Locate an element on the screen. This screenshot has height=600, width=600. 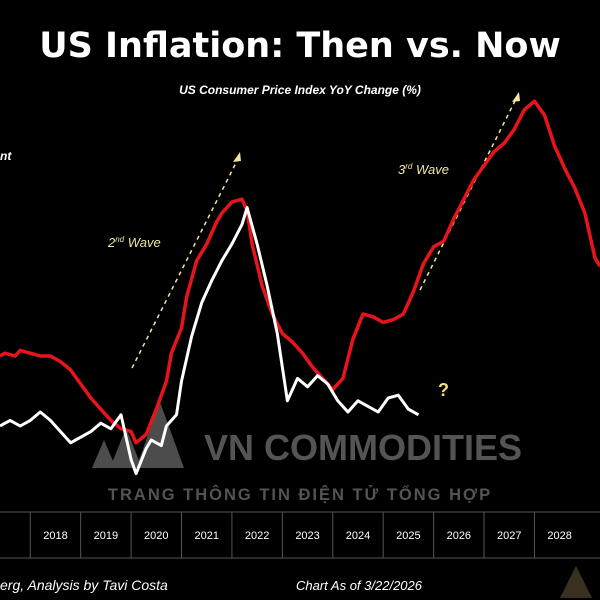
watermark-brand: VN COMMODITIES is located at coordinates (363, 447).